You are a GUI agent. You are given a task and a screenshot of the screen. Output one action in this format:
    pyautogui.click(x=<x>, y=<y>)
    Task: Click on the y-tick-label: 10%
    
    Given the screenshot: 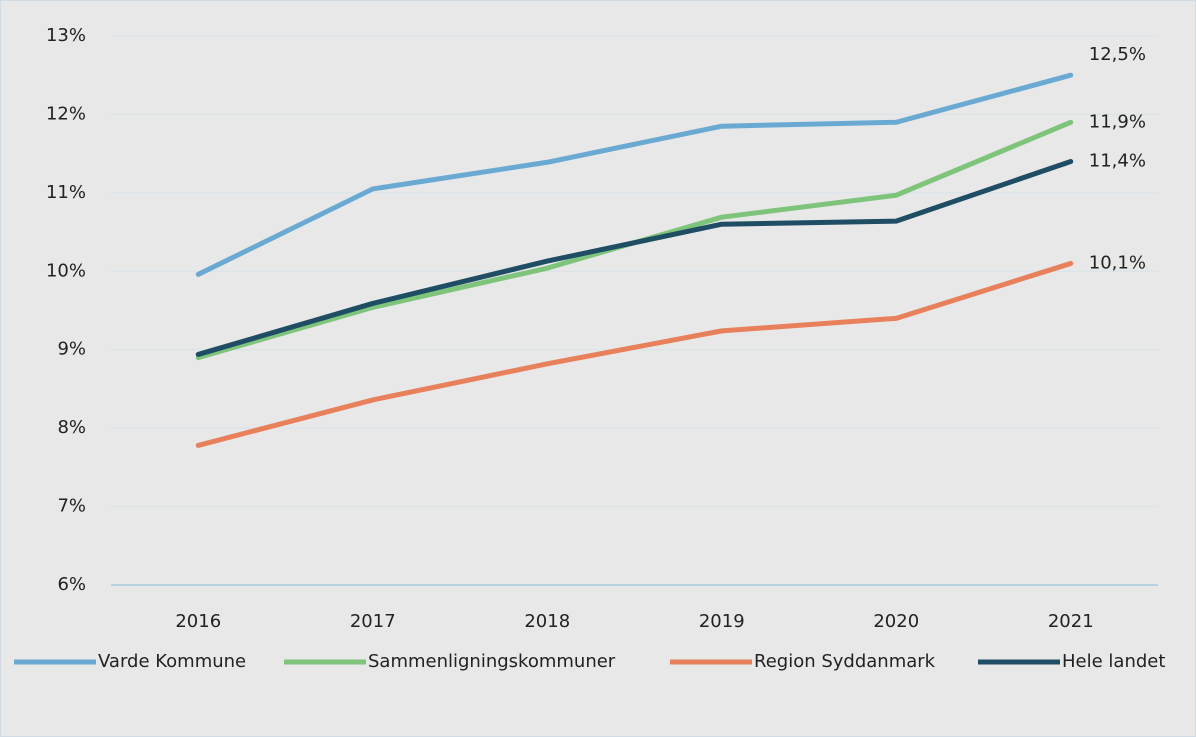 What is the action you would take?
    pyautogui.click(x=66, y=270)
    